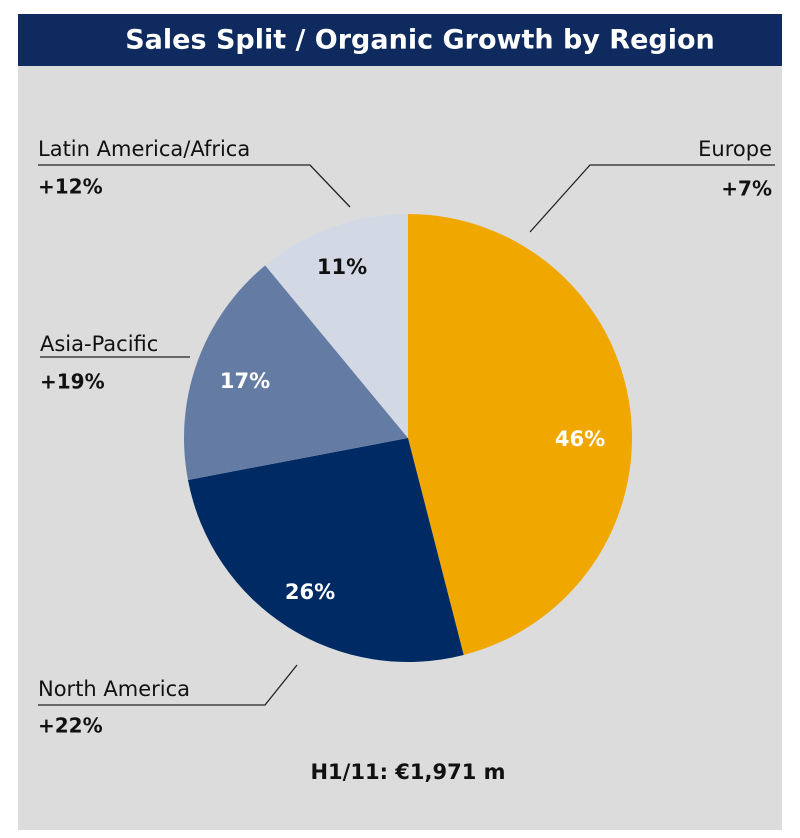  Describe the element at coordinates (580, 439) in the screenshot. I see `slice-label: 46%` at that location.